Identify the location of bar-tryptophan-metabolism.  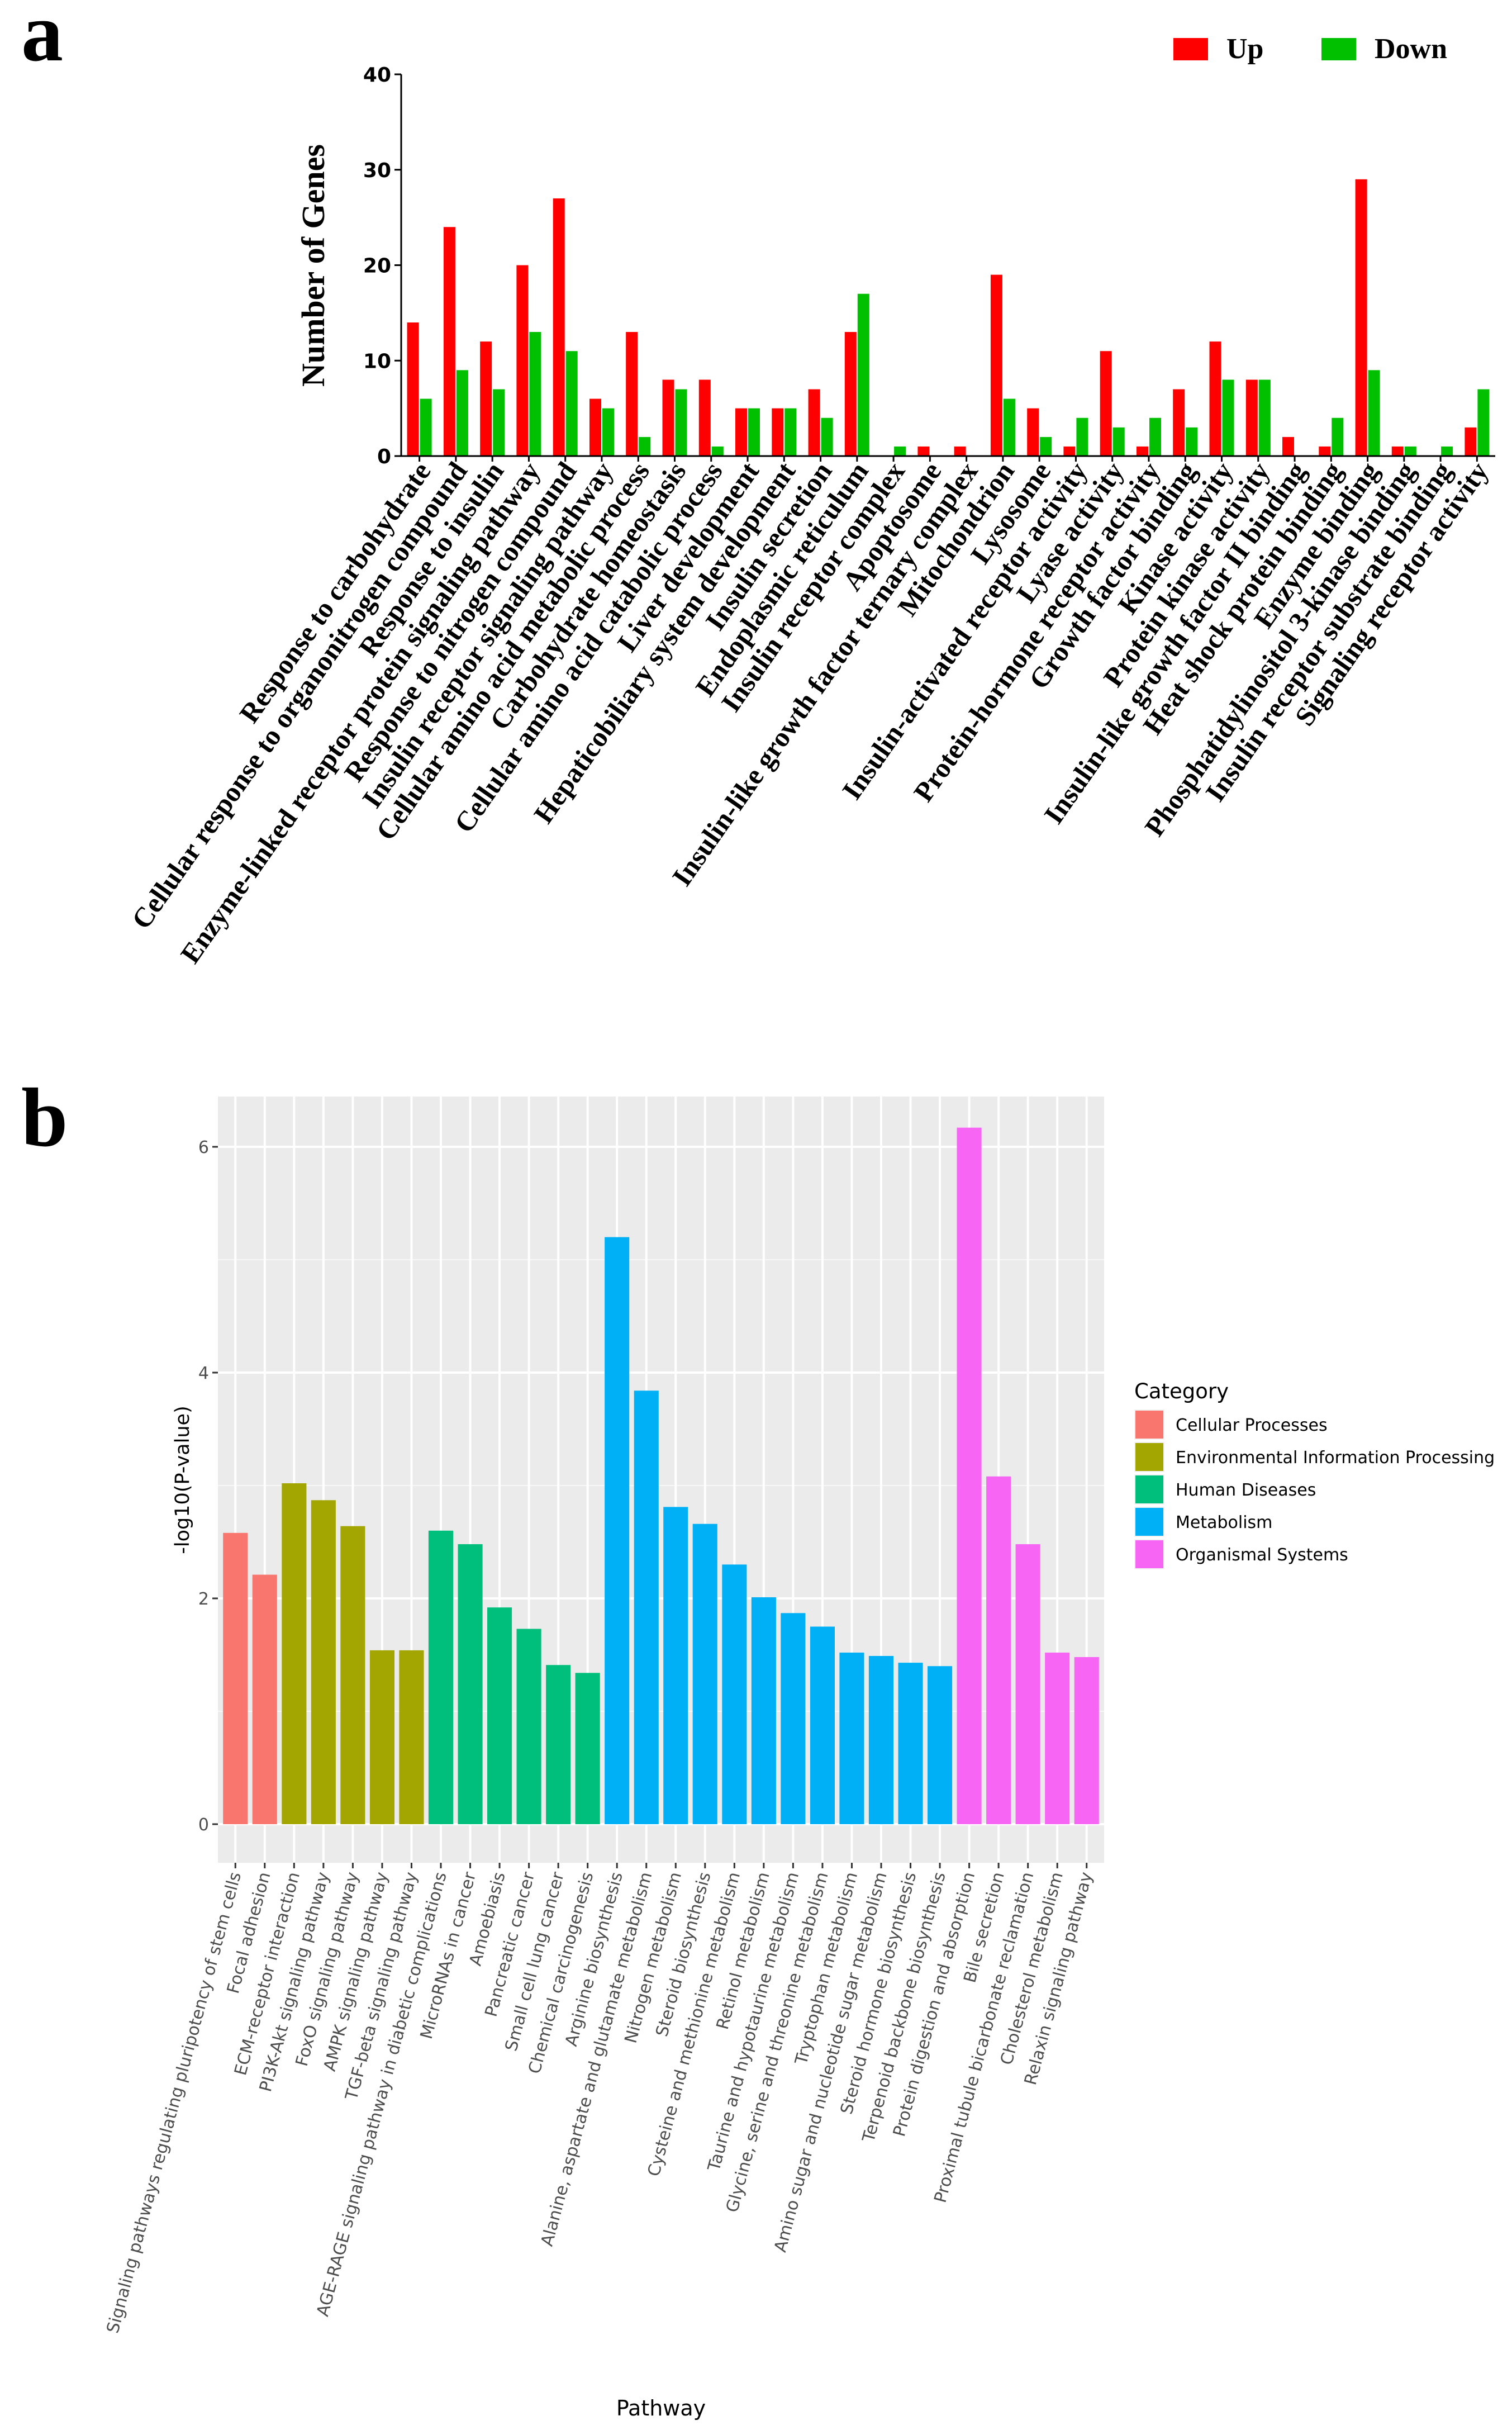
(851, 1738).